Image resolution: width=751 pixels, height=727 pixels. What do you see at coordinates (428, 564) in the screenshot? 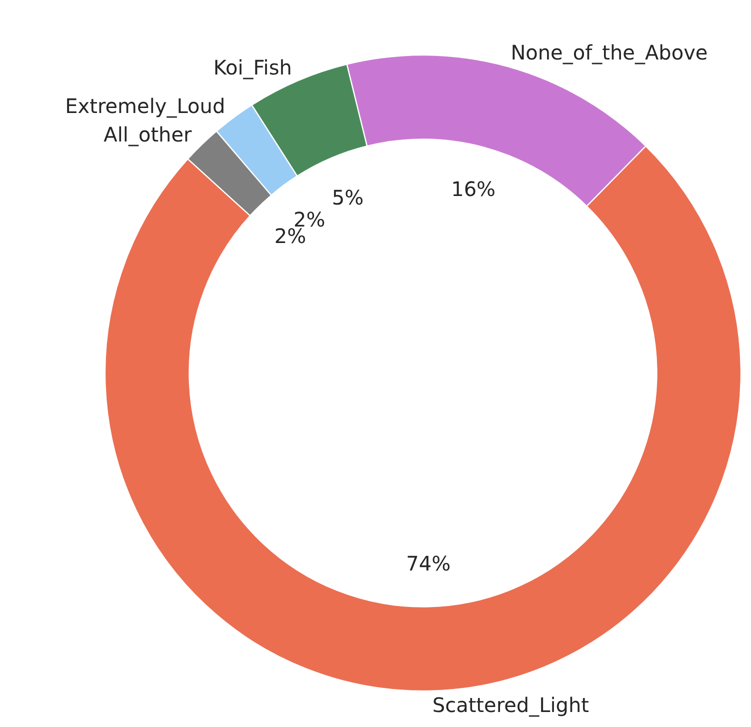
I see `data-label: 74%` at bounding box center [428, 564].